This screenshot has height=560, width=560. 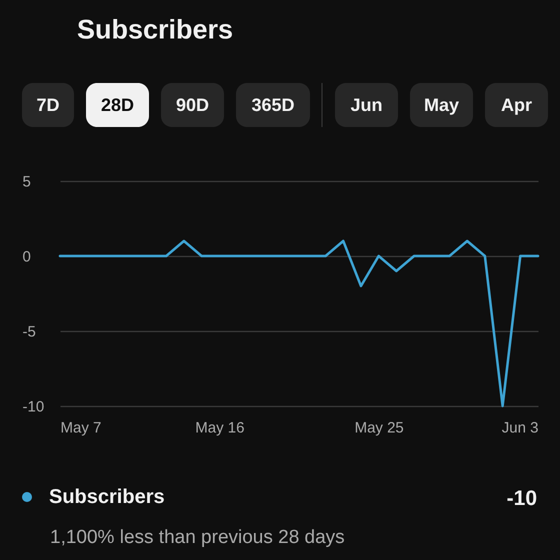 I want to click on y-tick-label: 5, so click(x=26, y=182).